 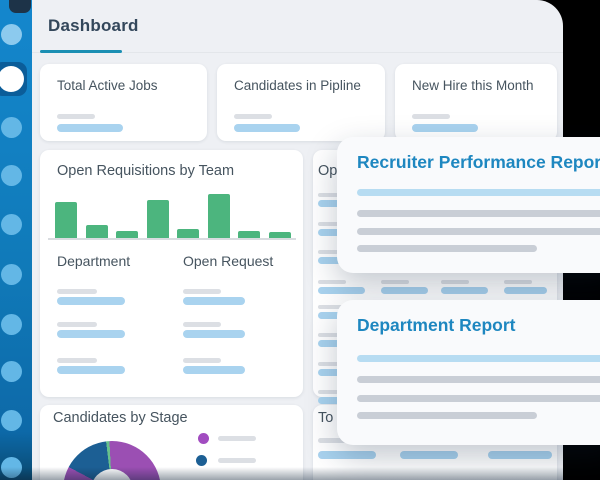 What do you see at coordinates (478, 162) in the screenshot?
I see `report-title: Recruiter Performance Report` at bounding box center [478, 162].